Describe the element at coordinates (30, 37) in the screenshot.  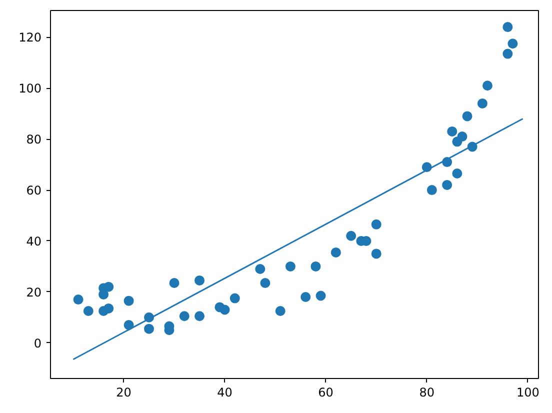
I see `y-tick-label: 120` at that location.